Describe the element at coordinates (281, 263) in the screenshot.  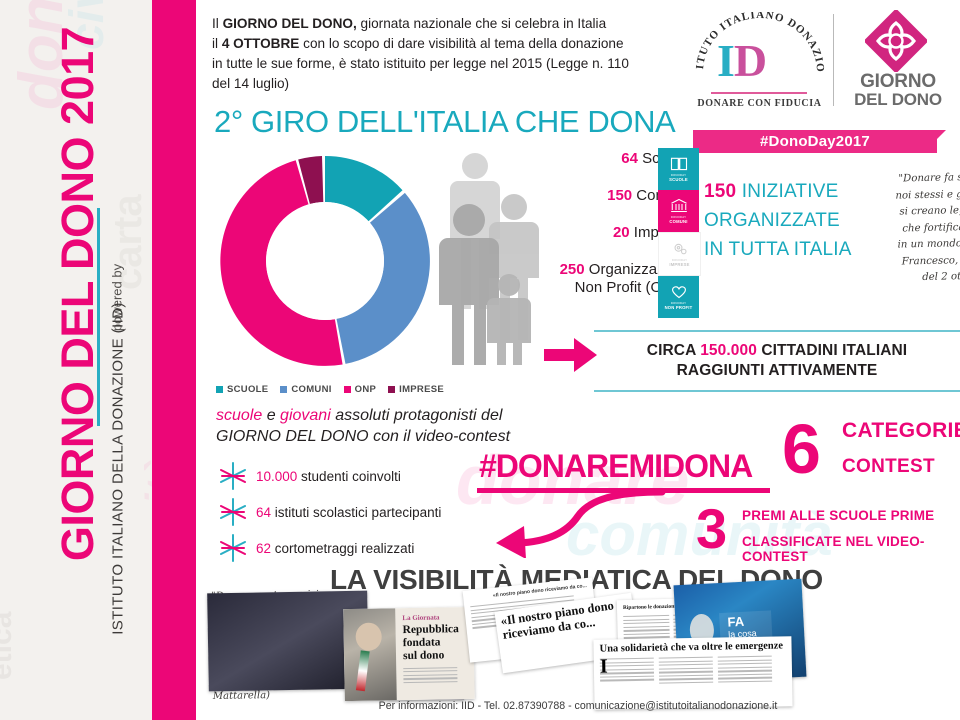
I see `donut-slice-onp` at that location.